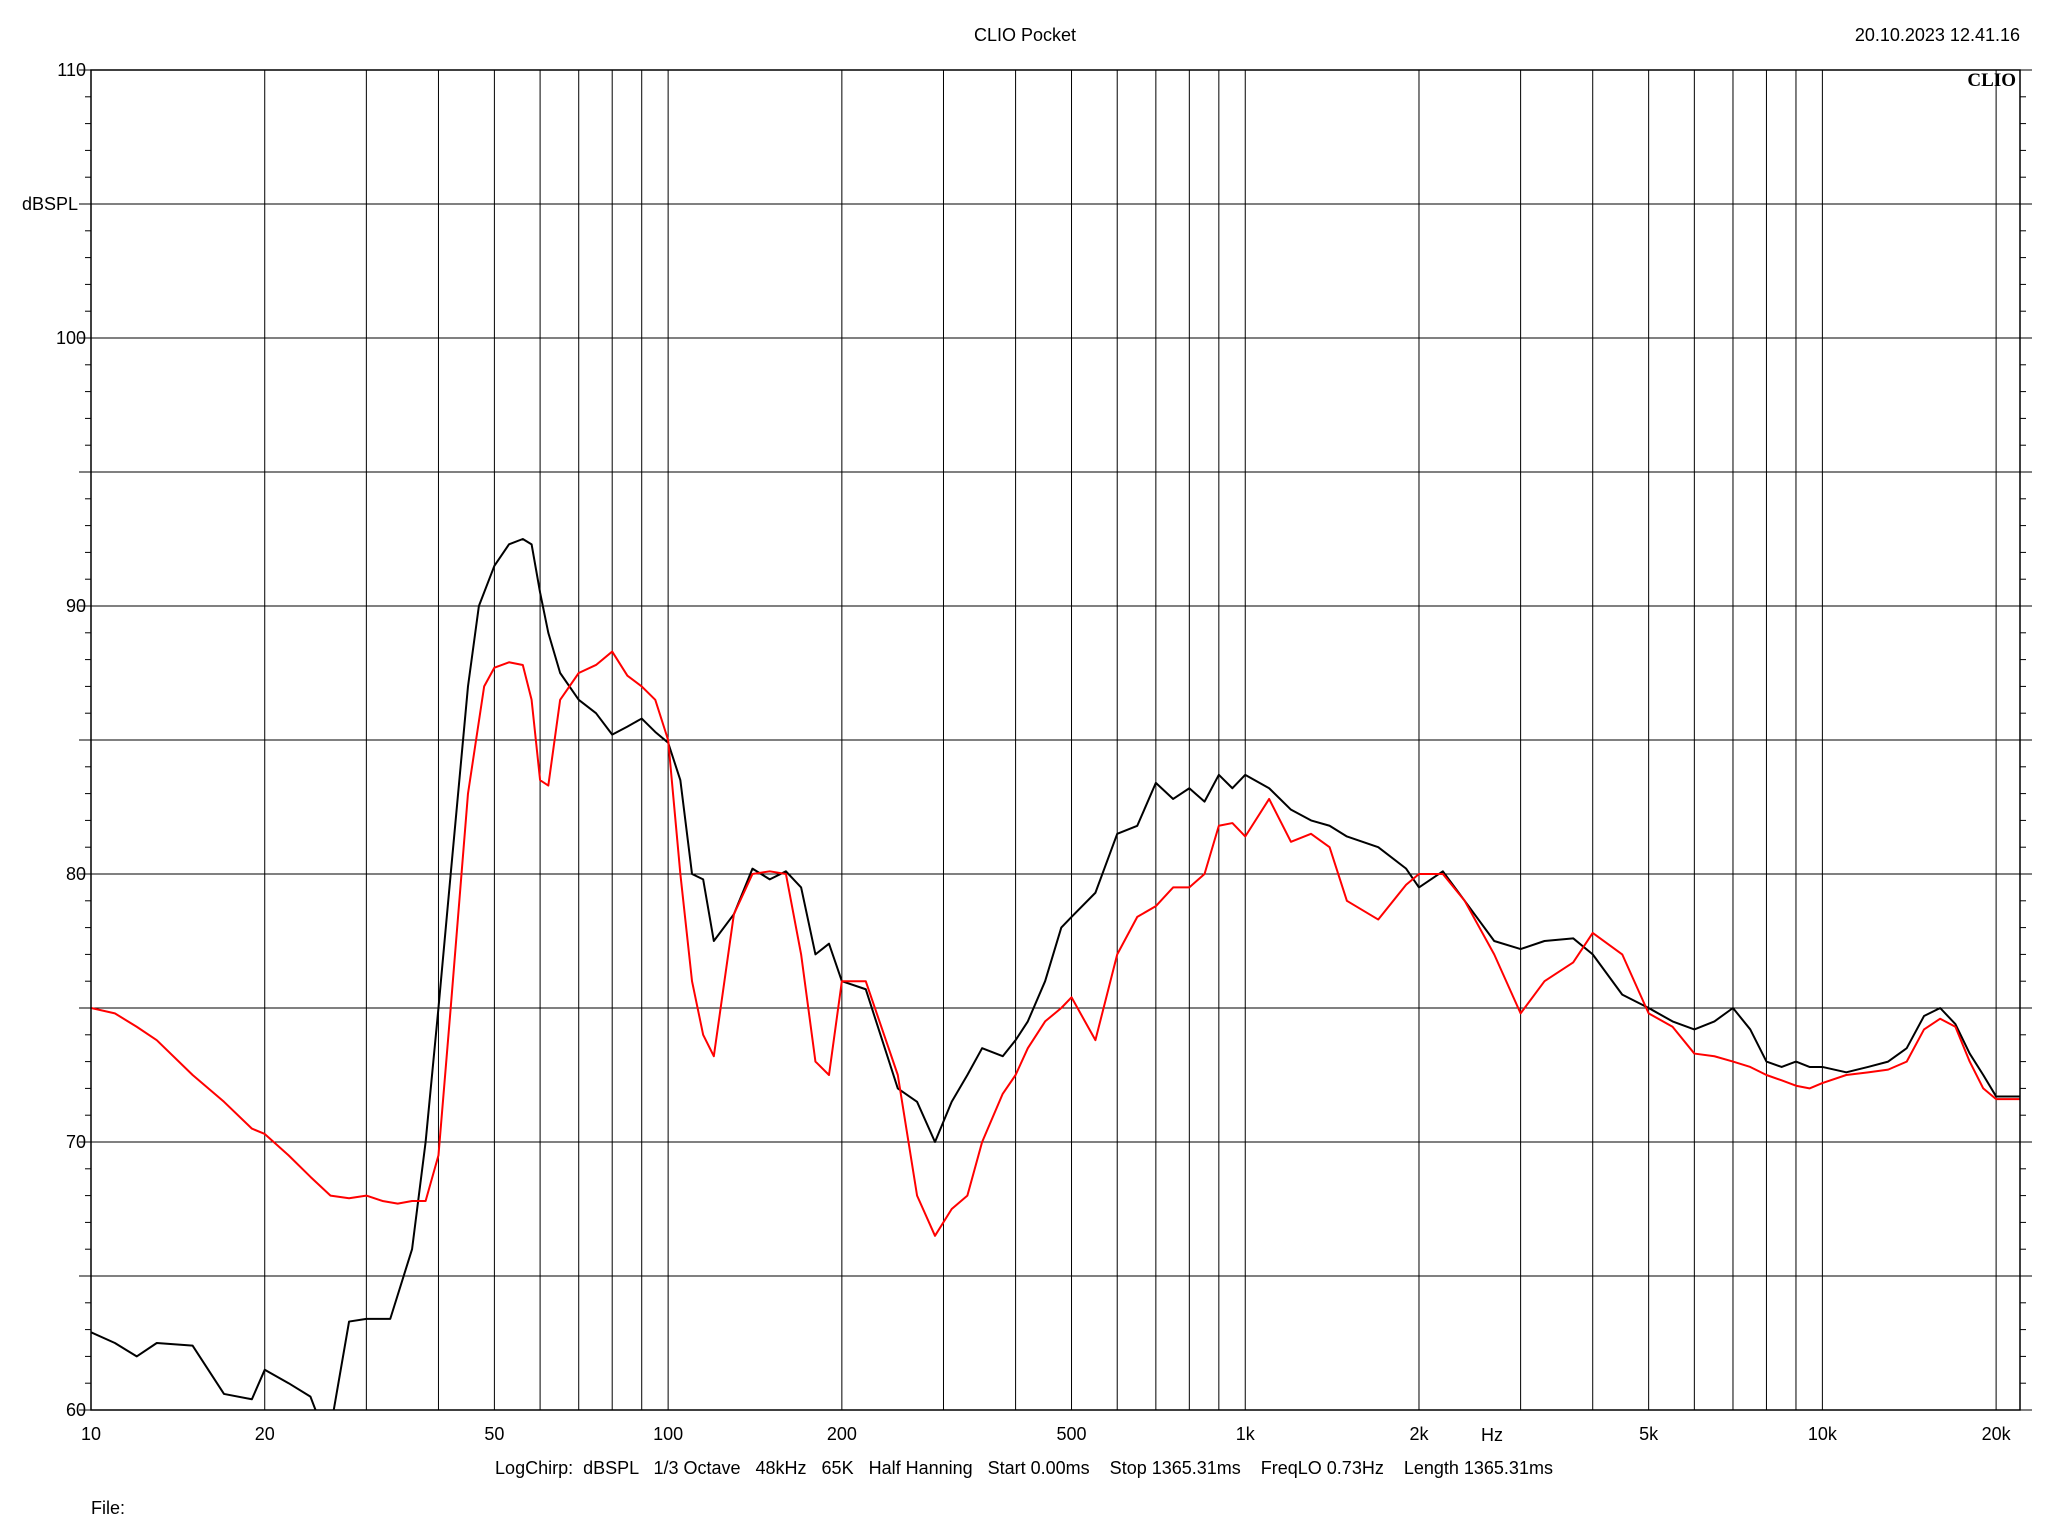 The width and height of the screenshot is (2048, 1536). Describe the element at coordinates (108, 1508) in the screenshot. I see `file-label: File:` at that location.